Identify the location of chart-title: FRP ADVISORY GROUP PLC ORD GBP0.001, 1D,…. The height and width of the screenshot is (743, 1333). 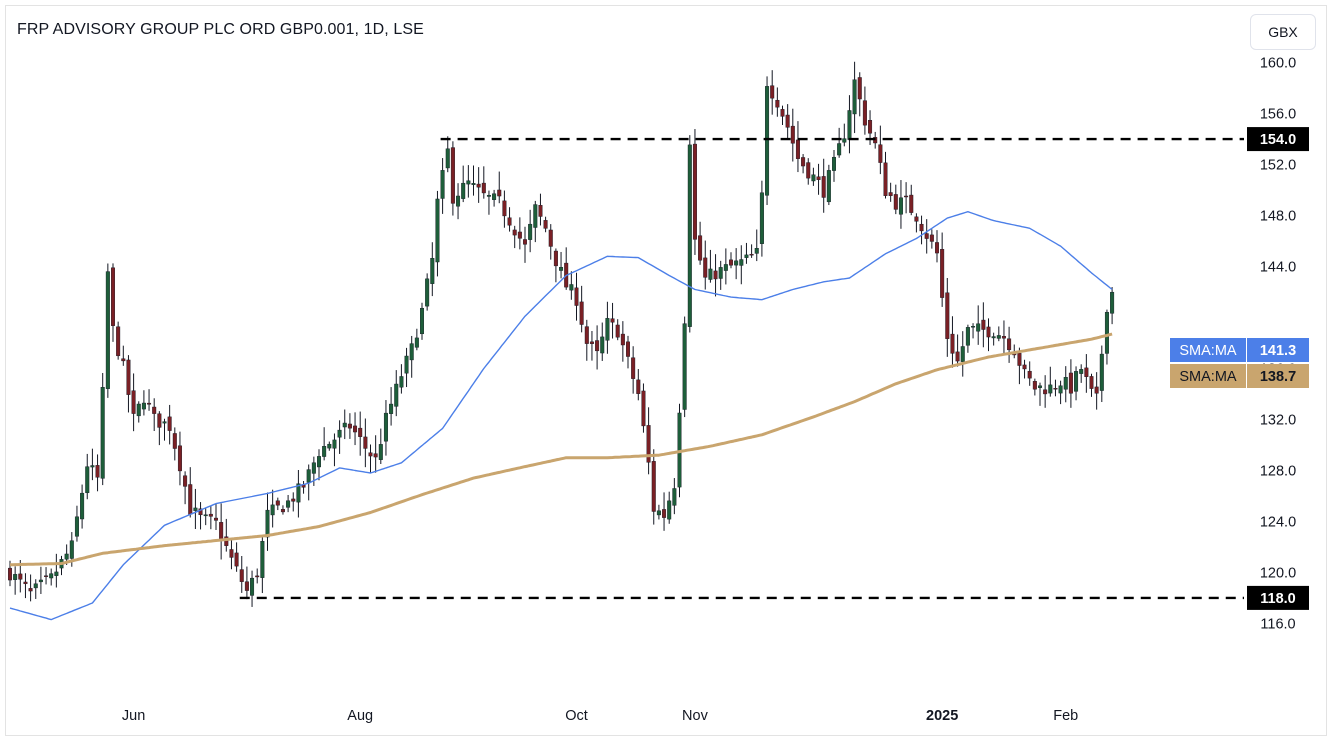
(220, 29).